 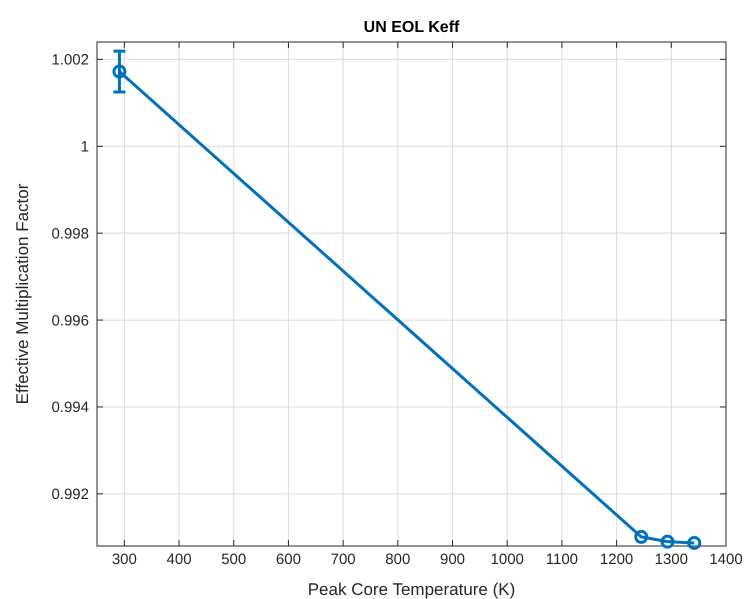 What do you see at coordinates (124, 559) in the screenshot?
I see `x-tick-label: 300` at bounding box center [124, 559].